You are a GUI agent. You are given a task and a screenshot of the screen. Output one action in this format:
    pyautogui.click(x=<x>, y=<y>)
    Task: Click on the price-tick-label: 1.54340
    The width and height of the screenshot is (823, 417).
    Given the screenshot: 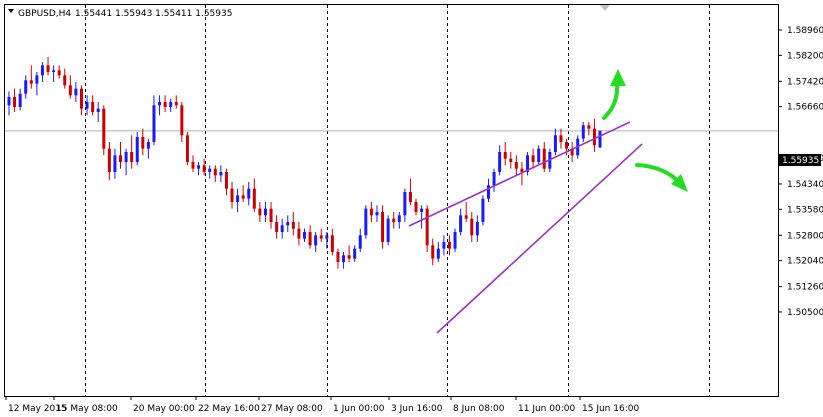 What is the action you would take?
    pyautogui.click(x=805, y=185)
    